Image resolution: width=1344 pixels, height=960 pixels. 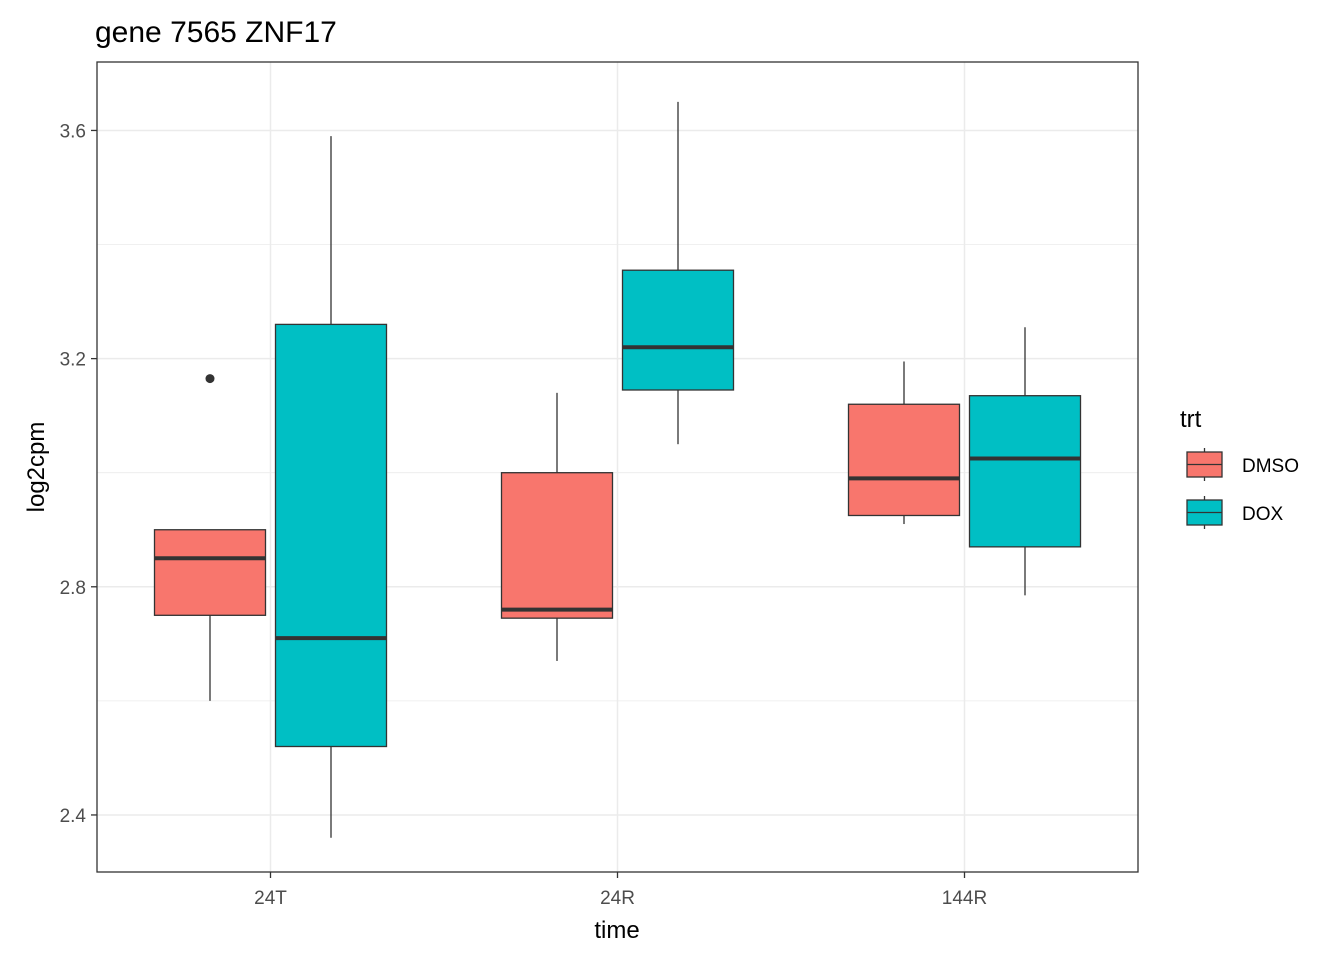 I want to click on outlier-point, so click(x=210, y=379).